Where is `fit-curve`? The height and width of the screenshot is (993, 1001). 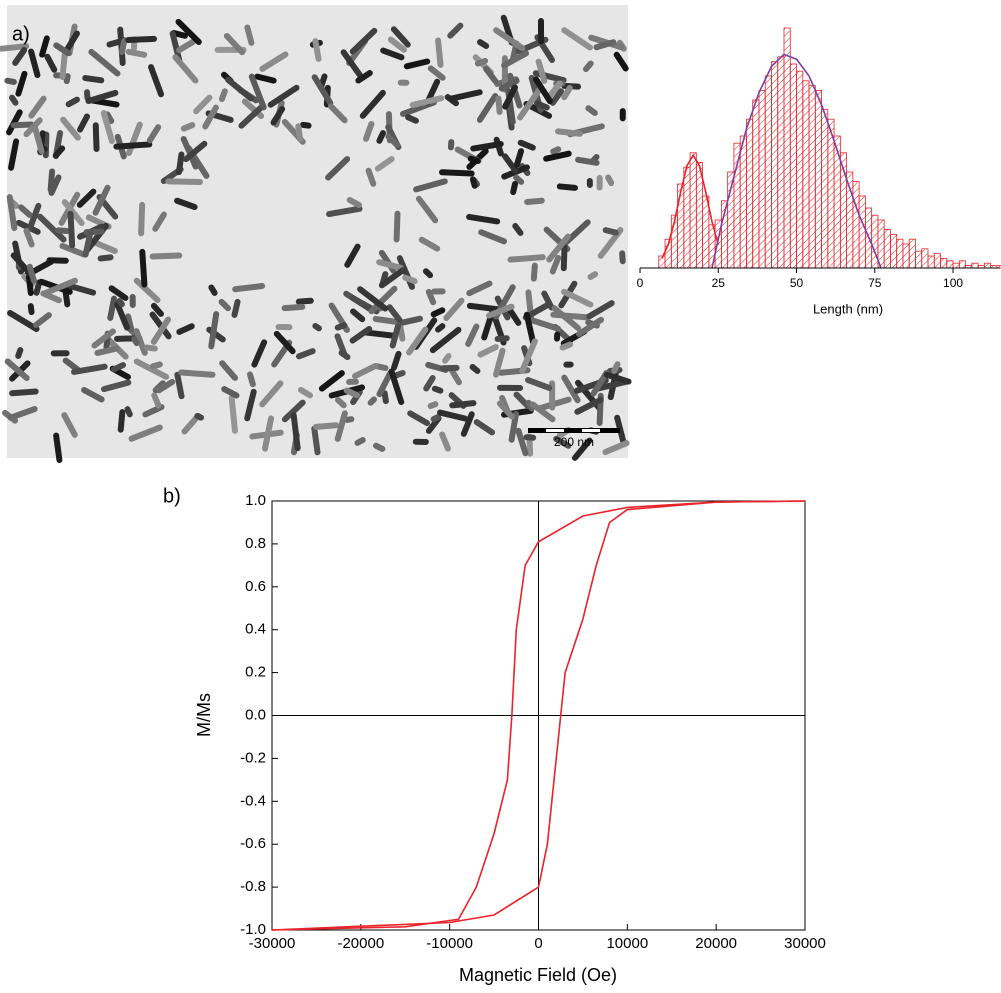
fit-curve is located at coordinates (796, 161).